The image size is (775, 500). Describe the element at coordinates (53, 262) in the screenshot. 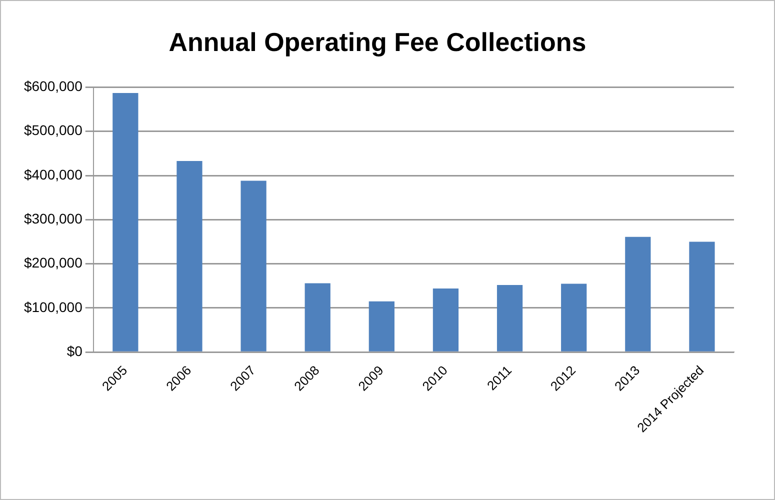

I see `y-tick-label: $200,000` at that location.